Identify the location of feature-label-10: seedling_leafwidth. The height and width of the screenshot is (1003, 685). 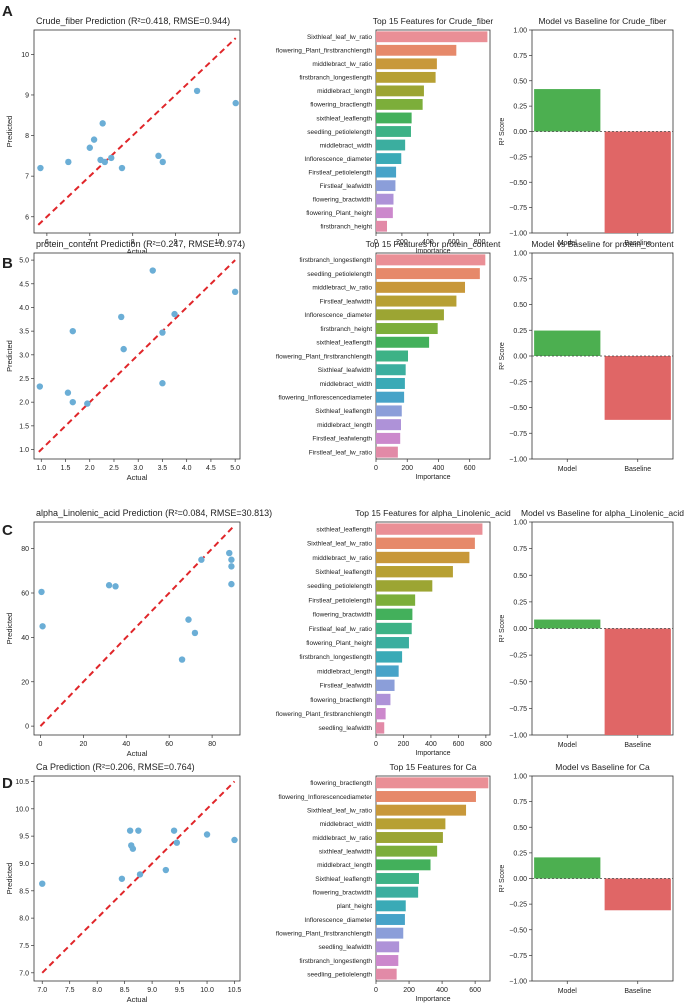
(346, 947).